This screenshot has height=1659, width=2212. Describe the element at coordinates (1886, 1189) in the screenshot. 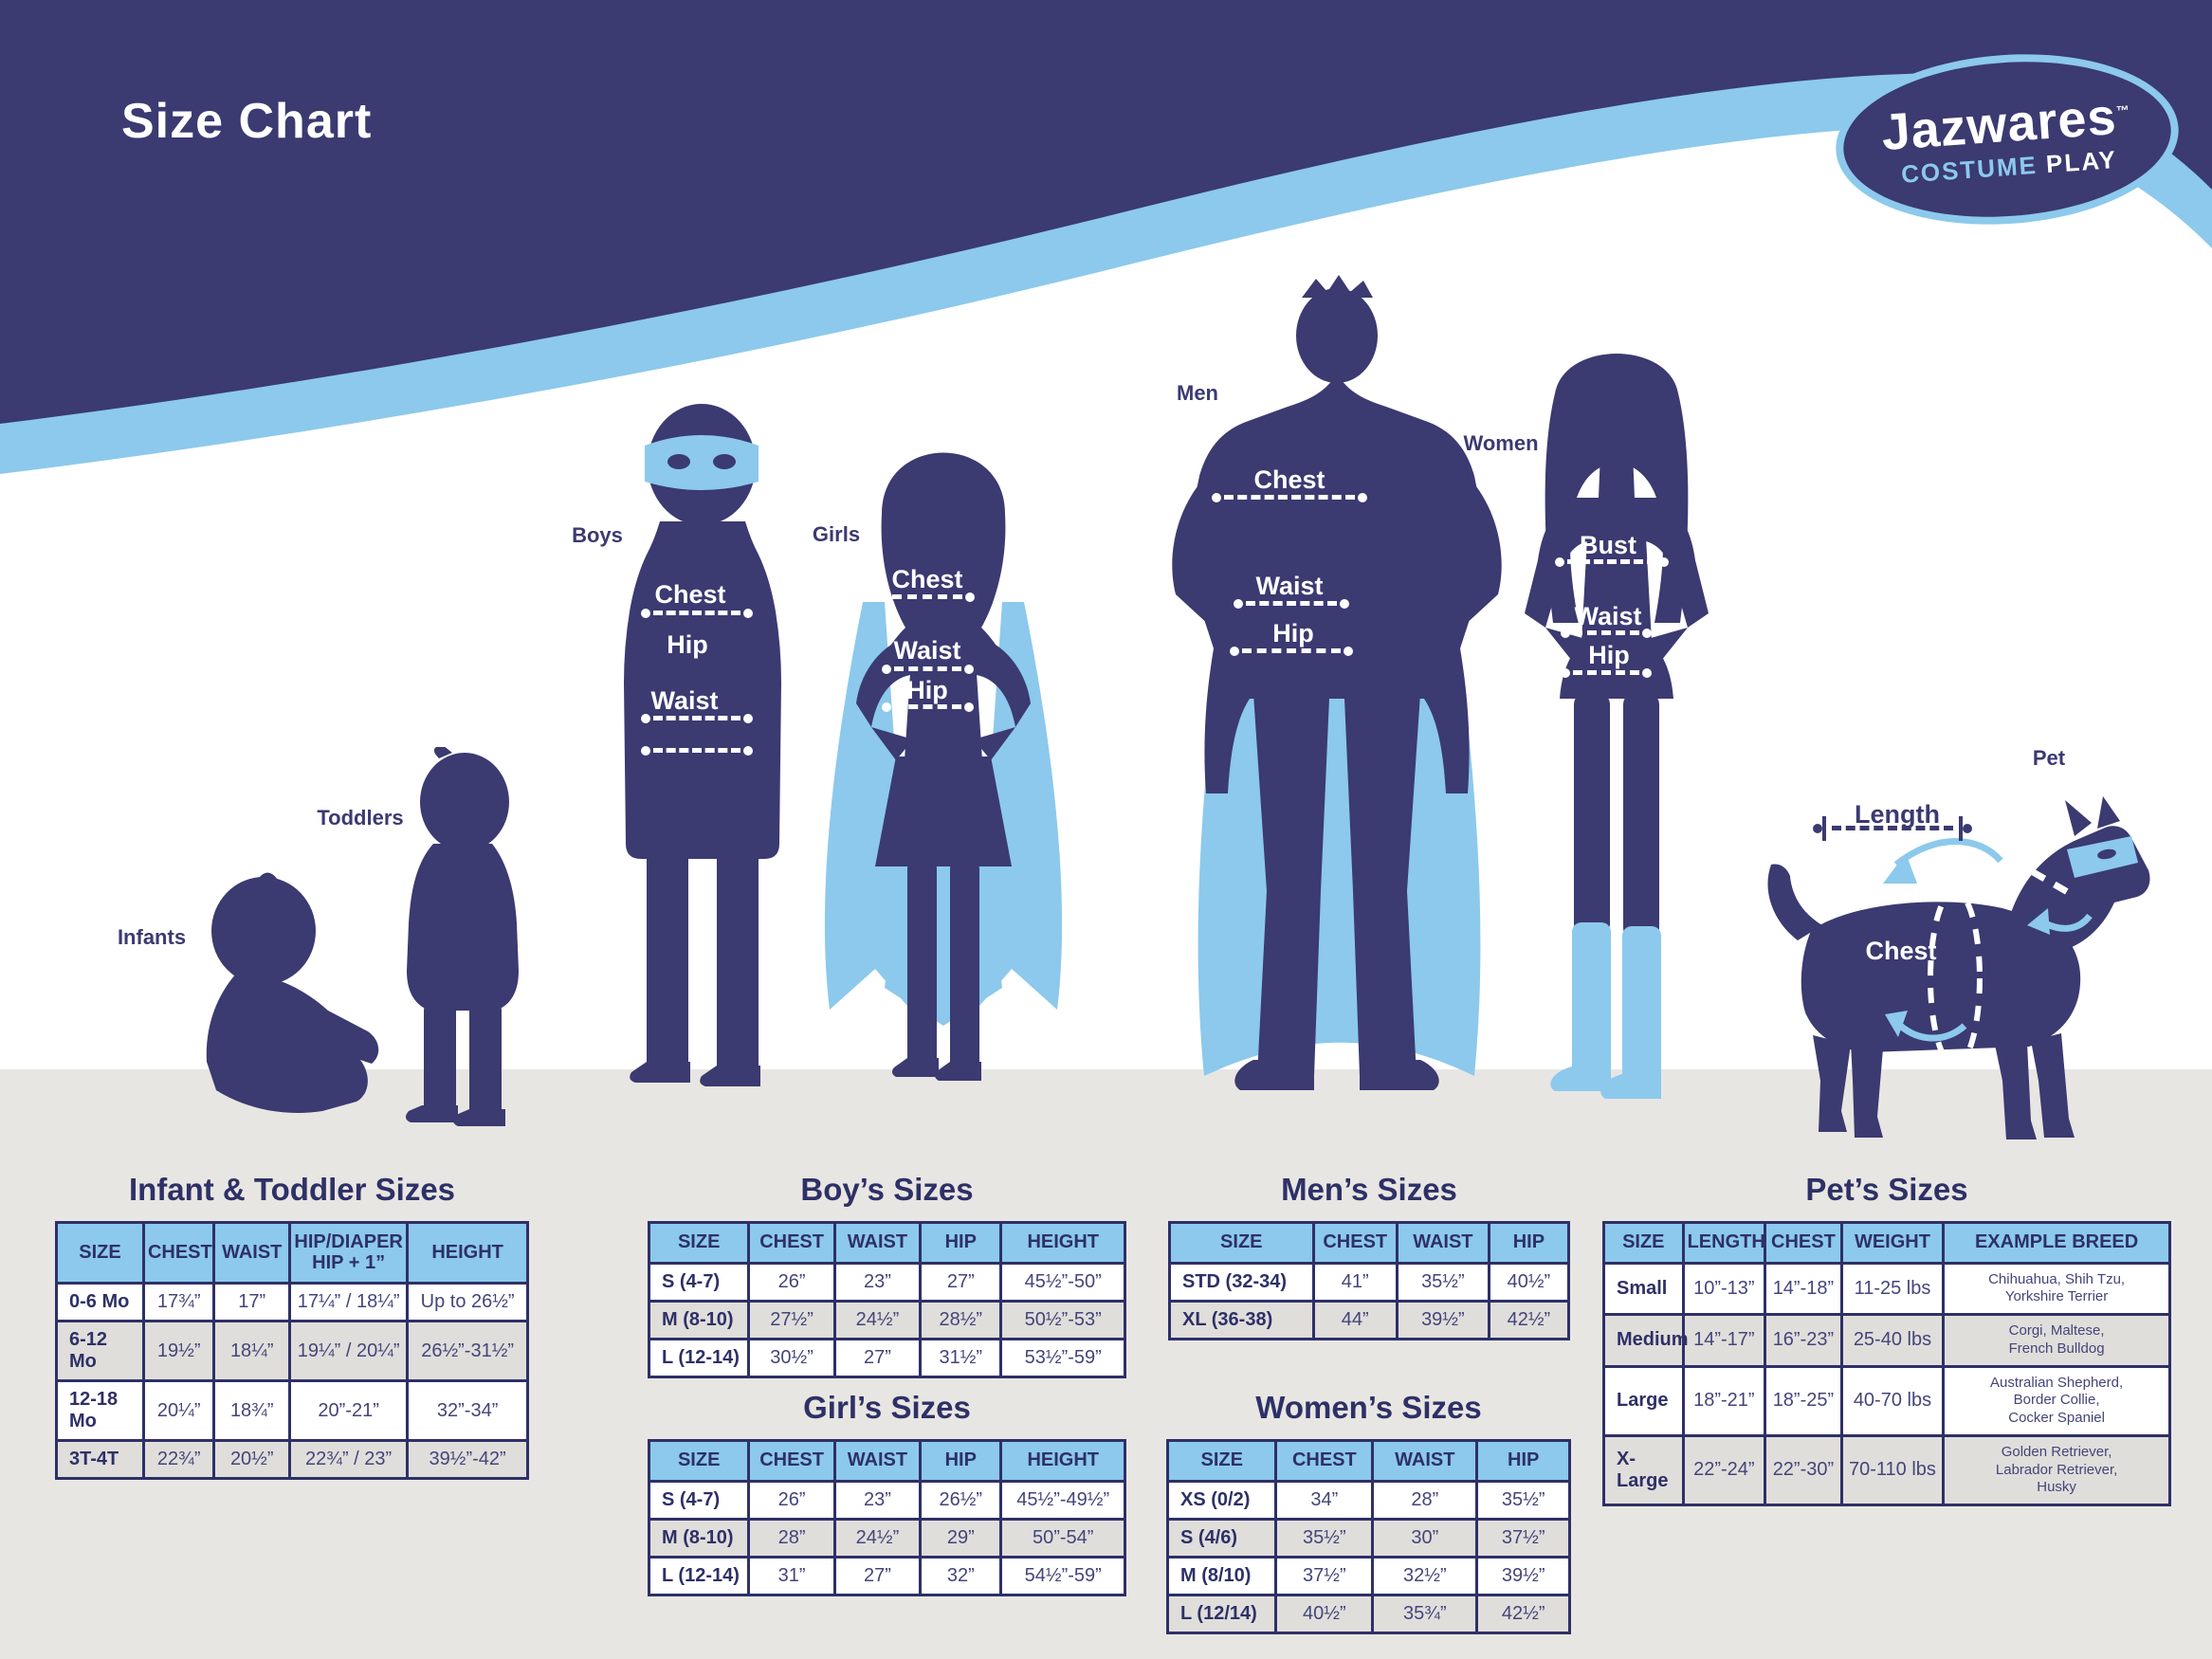

I see `pets-table-title: Pet’s Sizes` at that location.